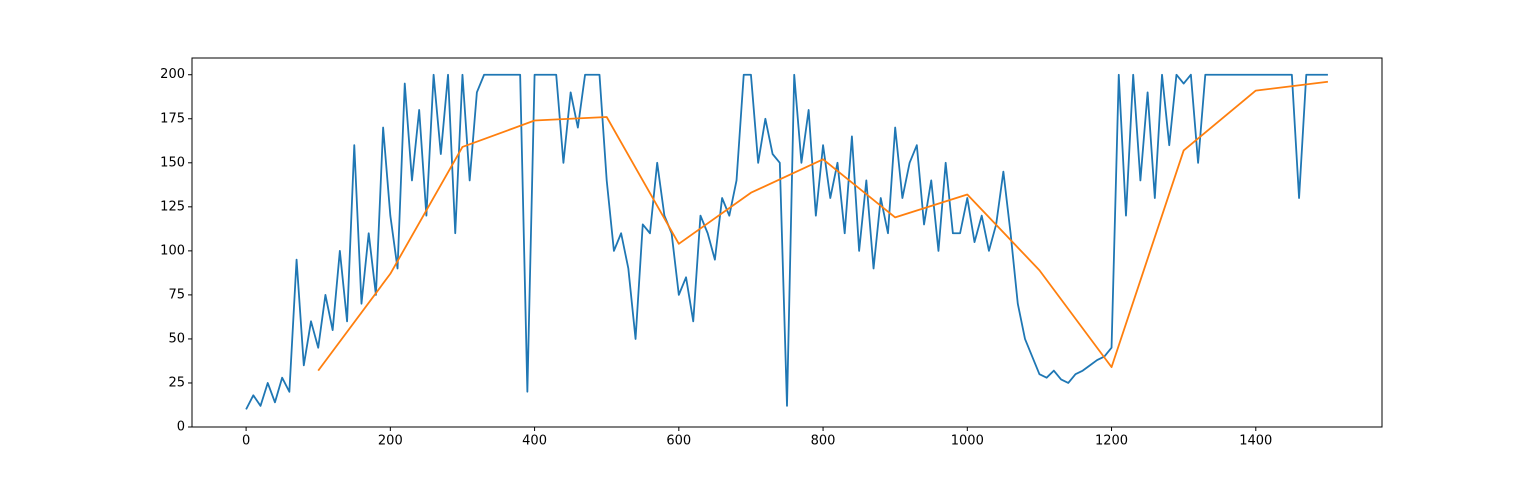 The width and height of the screenshot is (1536, 480). I want to click on x-tick-label: 1200, so click(1111, 441).